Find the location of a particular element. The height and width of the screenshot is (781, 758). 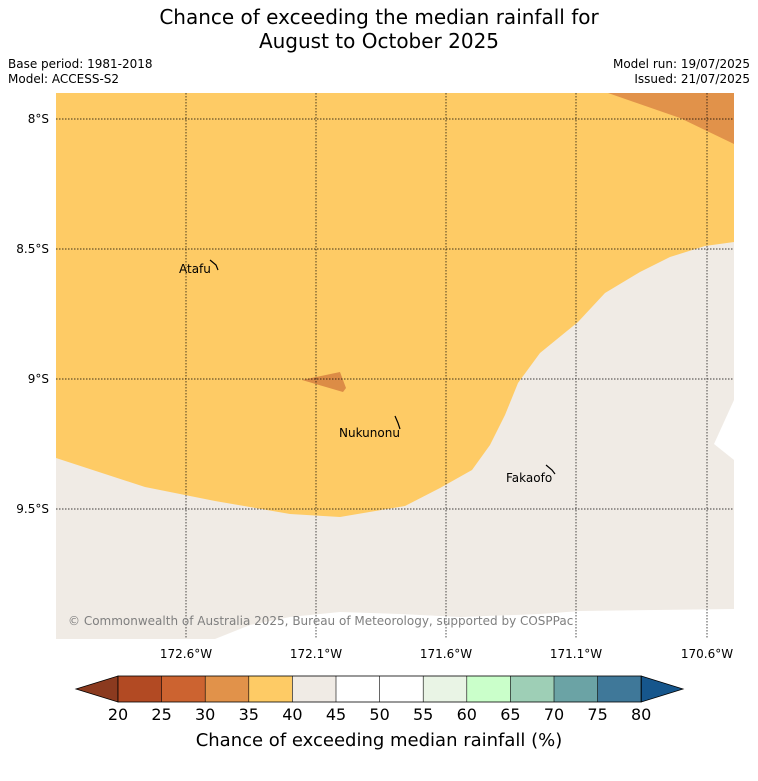

model-name: Model: ACCESS-S2 is located at coordinates (64, 79).